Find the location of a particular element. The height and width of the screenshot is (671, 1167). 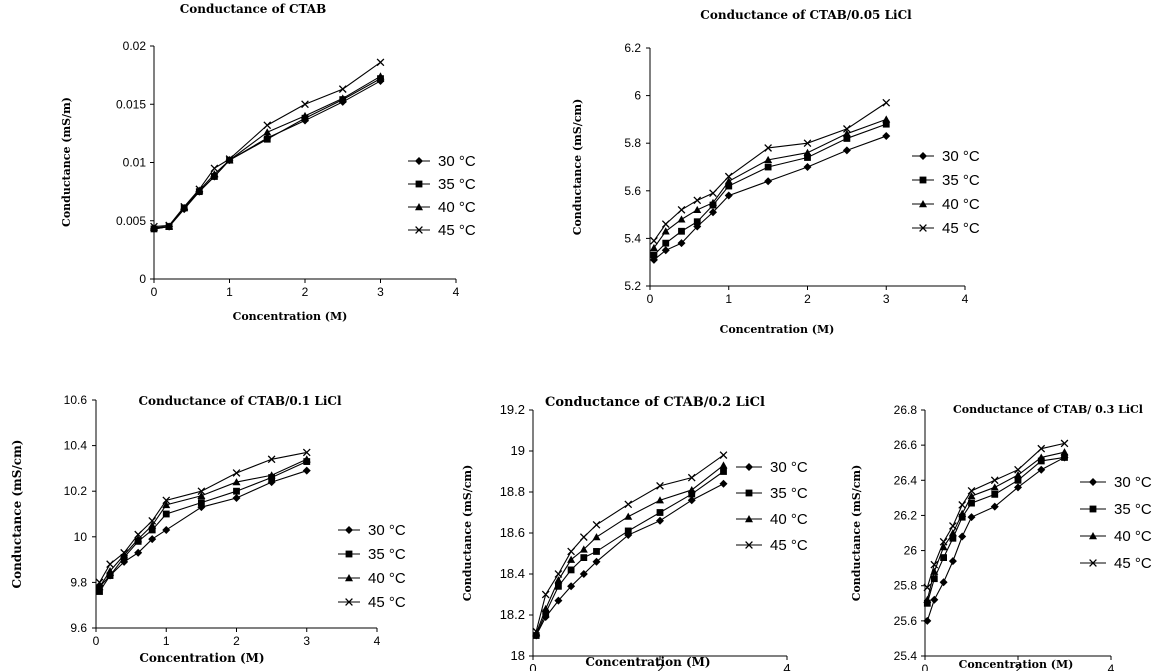

chart-title: Conductance of CTAB/0.05 LiCl is located at coordinates (806, 15).